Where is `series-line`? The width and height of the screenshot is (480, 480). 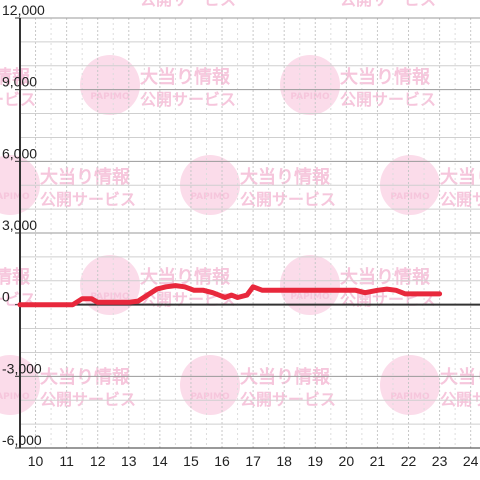 series-line is located at coordinates (230, 295).